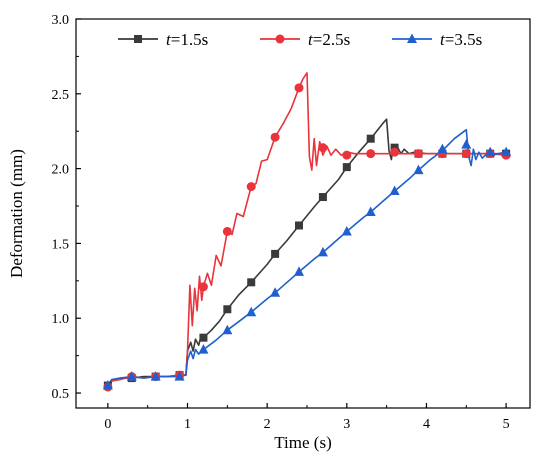  I want to click on legend-label-value: =3.5s, so click(463, 39).